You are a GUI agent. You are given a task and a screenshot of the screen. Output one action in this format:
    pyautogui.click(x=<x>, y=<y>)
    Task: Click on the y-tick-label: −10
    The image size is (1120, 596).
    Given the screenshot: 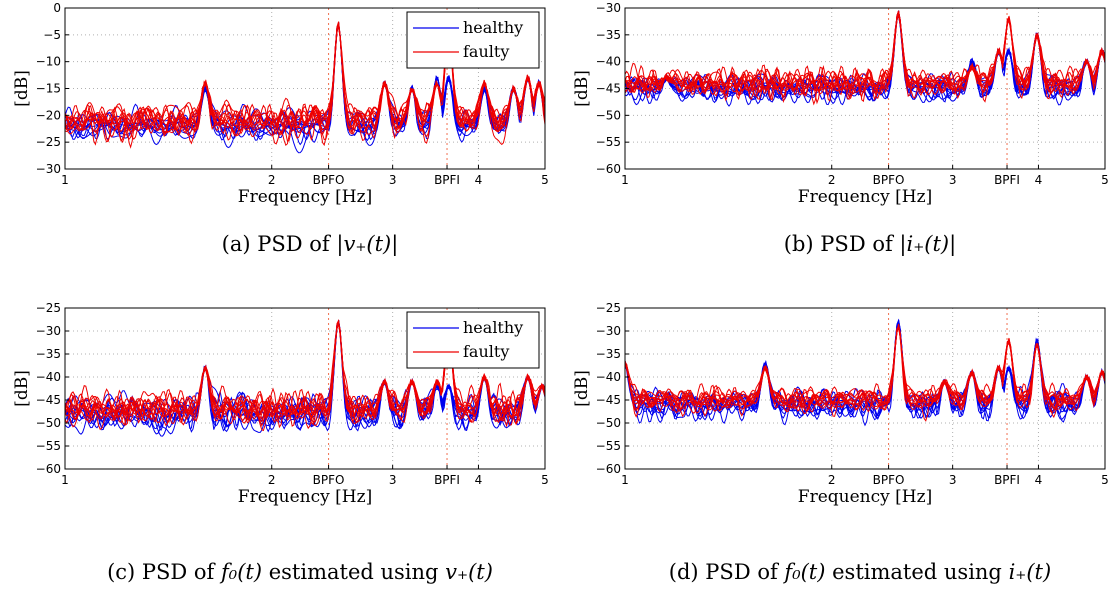 What is the action you would take?
    pyautogui.click(x=48, y=62)
    